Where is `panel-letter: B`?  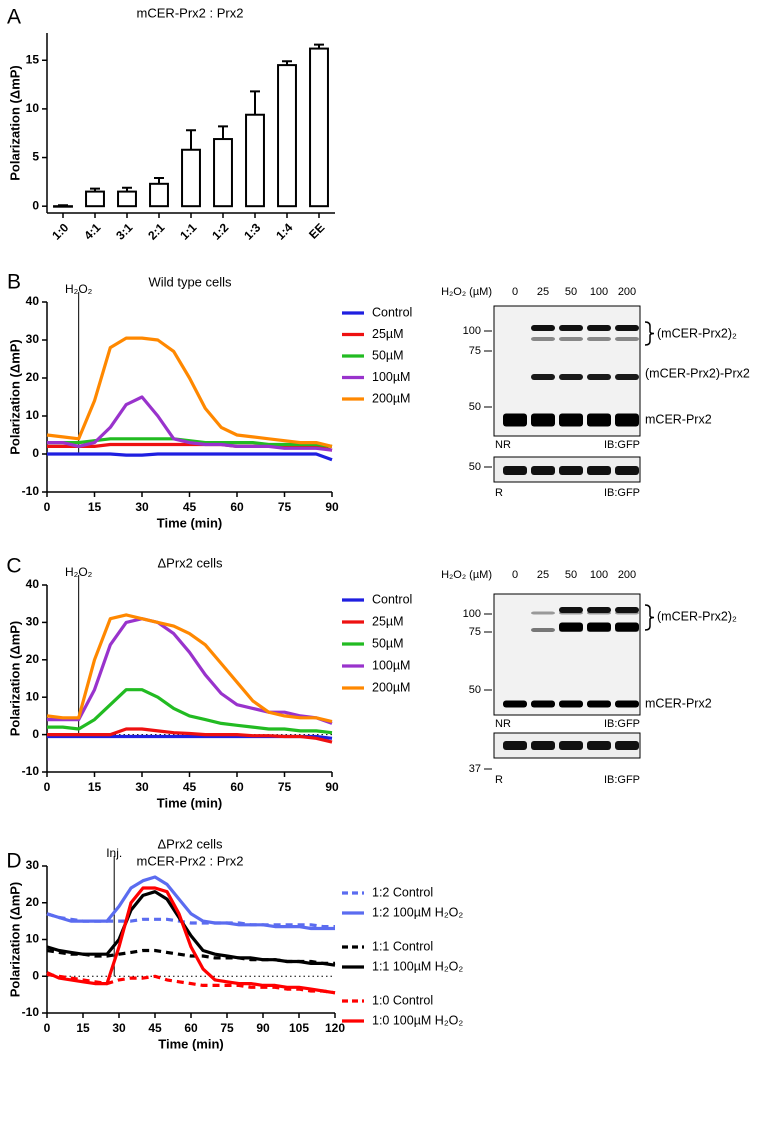
panel-letter: B is located at coordinates (14, 282).